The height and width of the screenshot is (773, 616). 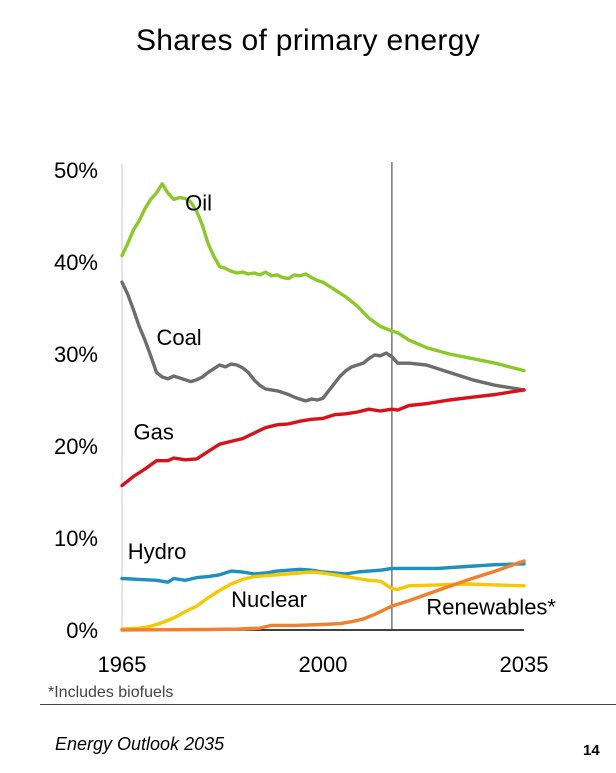 I want to click on x-tick-label: 2035, so click(x=524, y=664).